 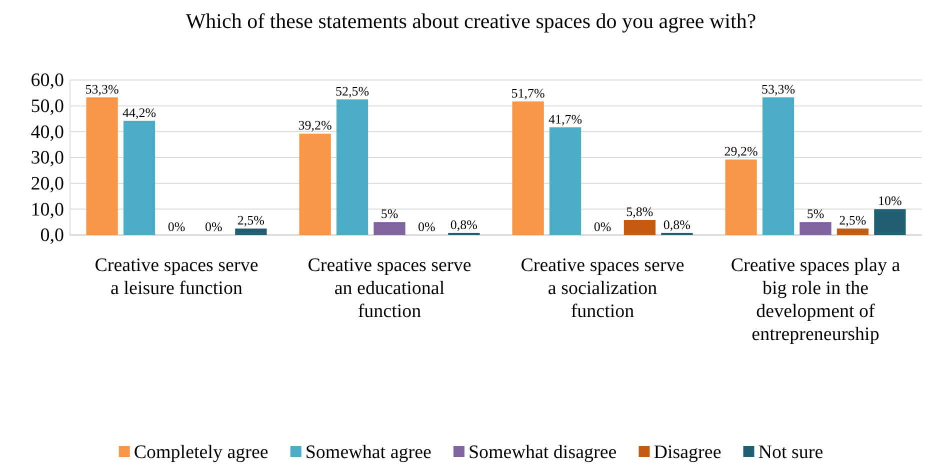 I want to click on x-tick-label: Creative spaces serve a socialization function, so click(x=602, y=288).